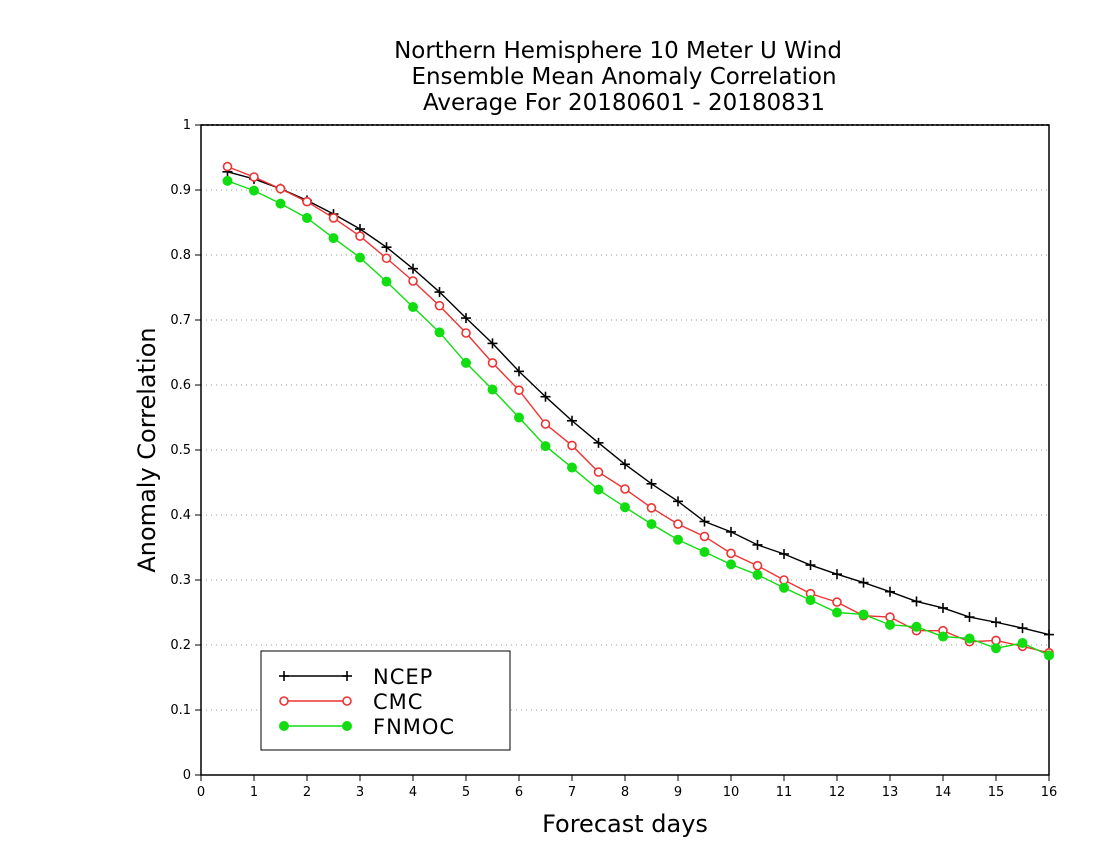 The height and width of the screenshot is (850, 1100). I want to click on x-tick-label-1: 1, so click(254, 792).